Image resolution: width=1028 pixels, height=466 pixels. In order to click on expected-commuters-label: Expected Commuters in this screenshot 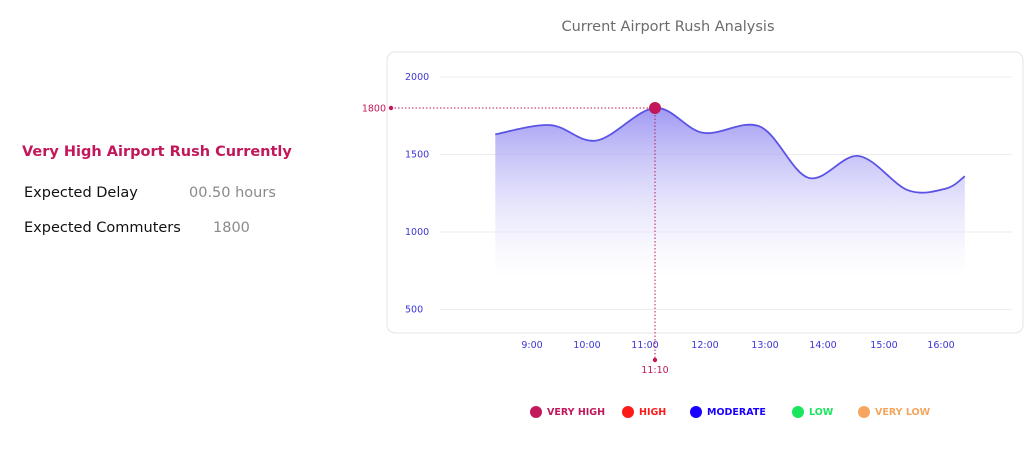, I will do `click(102, 228)`.